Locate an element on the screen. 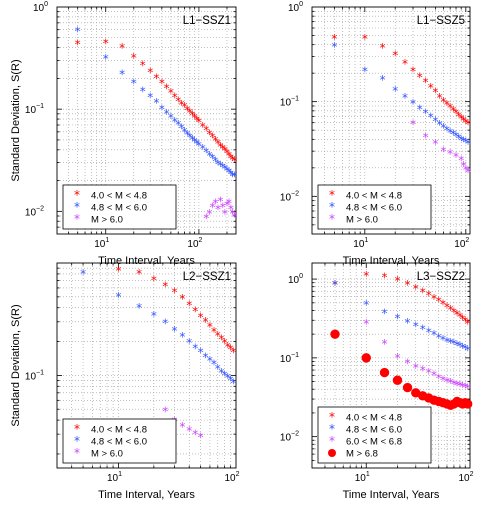 The image size is (500, 518). x-axis-label: Time Interval, Years is located at coordinates (391, 495).